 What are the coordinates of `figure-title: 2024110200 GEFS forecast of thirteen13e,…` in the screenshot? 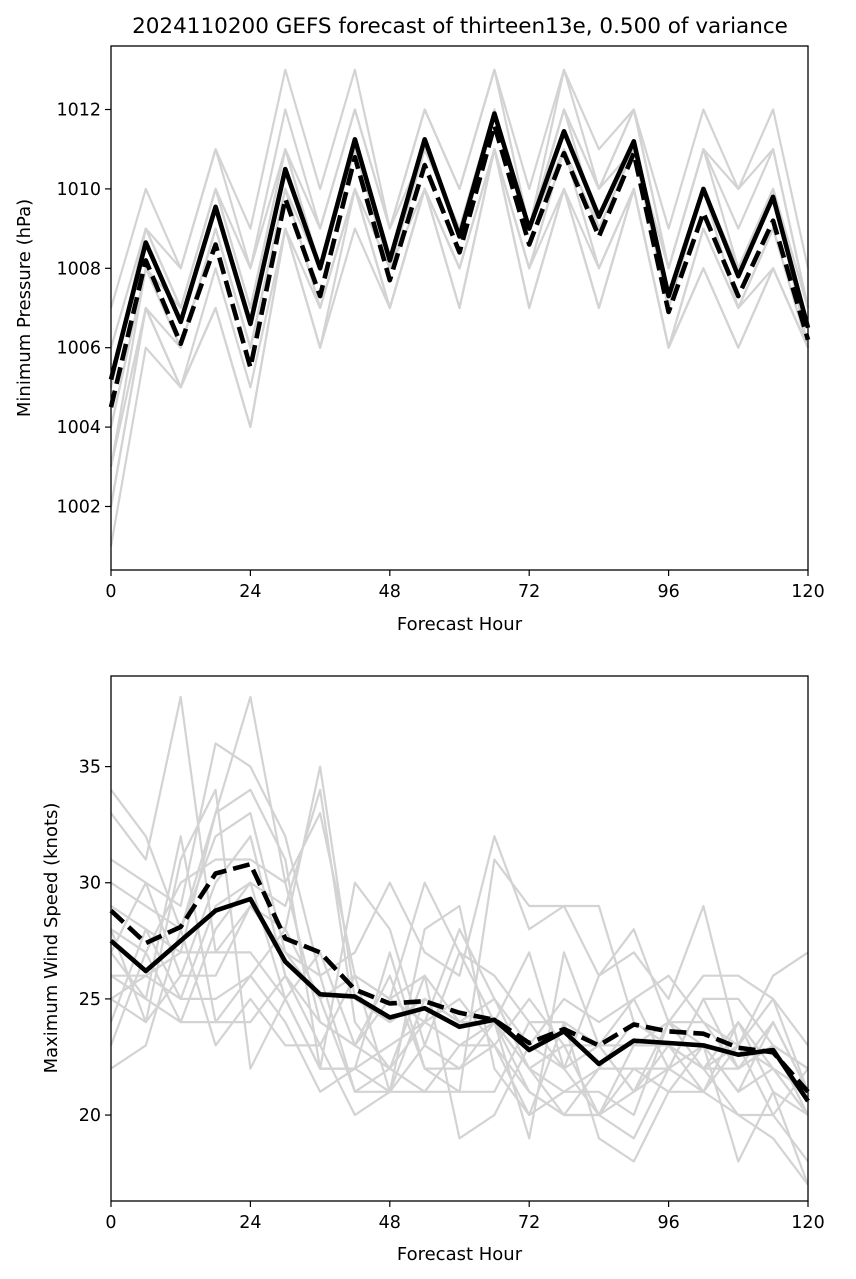 It's located at (460, 26).